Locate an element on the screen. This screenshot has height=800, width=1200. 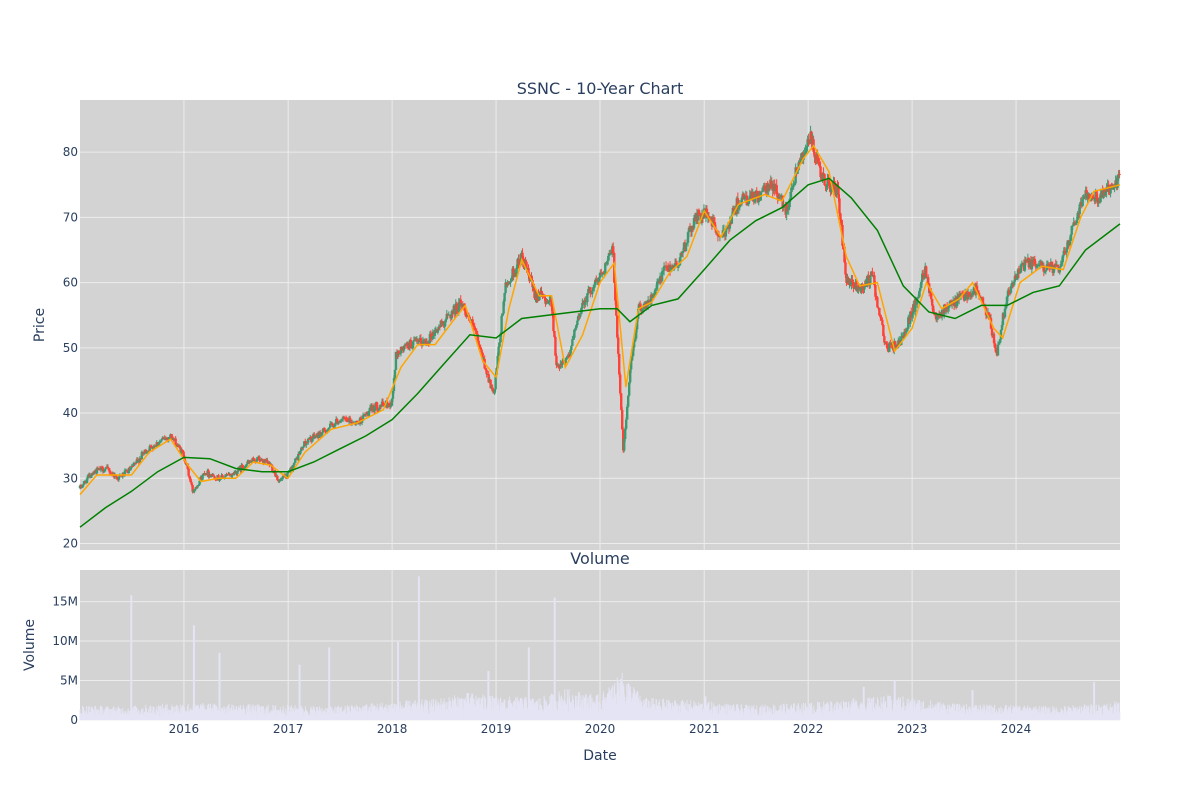
price-ytick-label: 70 is located at coordinates (70, 217).